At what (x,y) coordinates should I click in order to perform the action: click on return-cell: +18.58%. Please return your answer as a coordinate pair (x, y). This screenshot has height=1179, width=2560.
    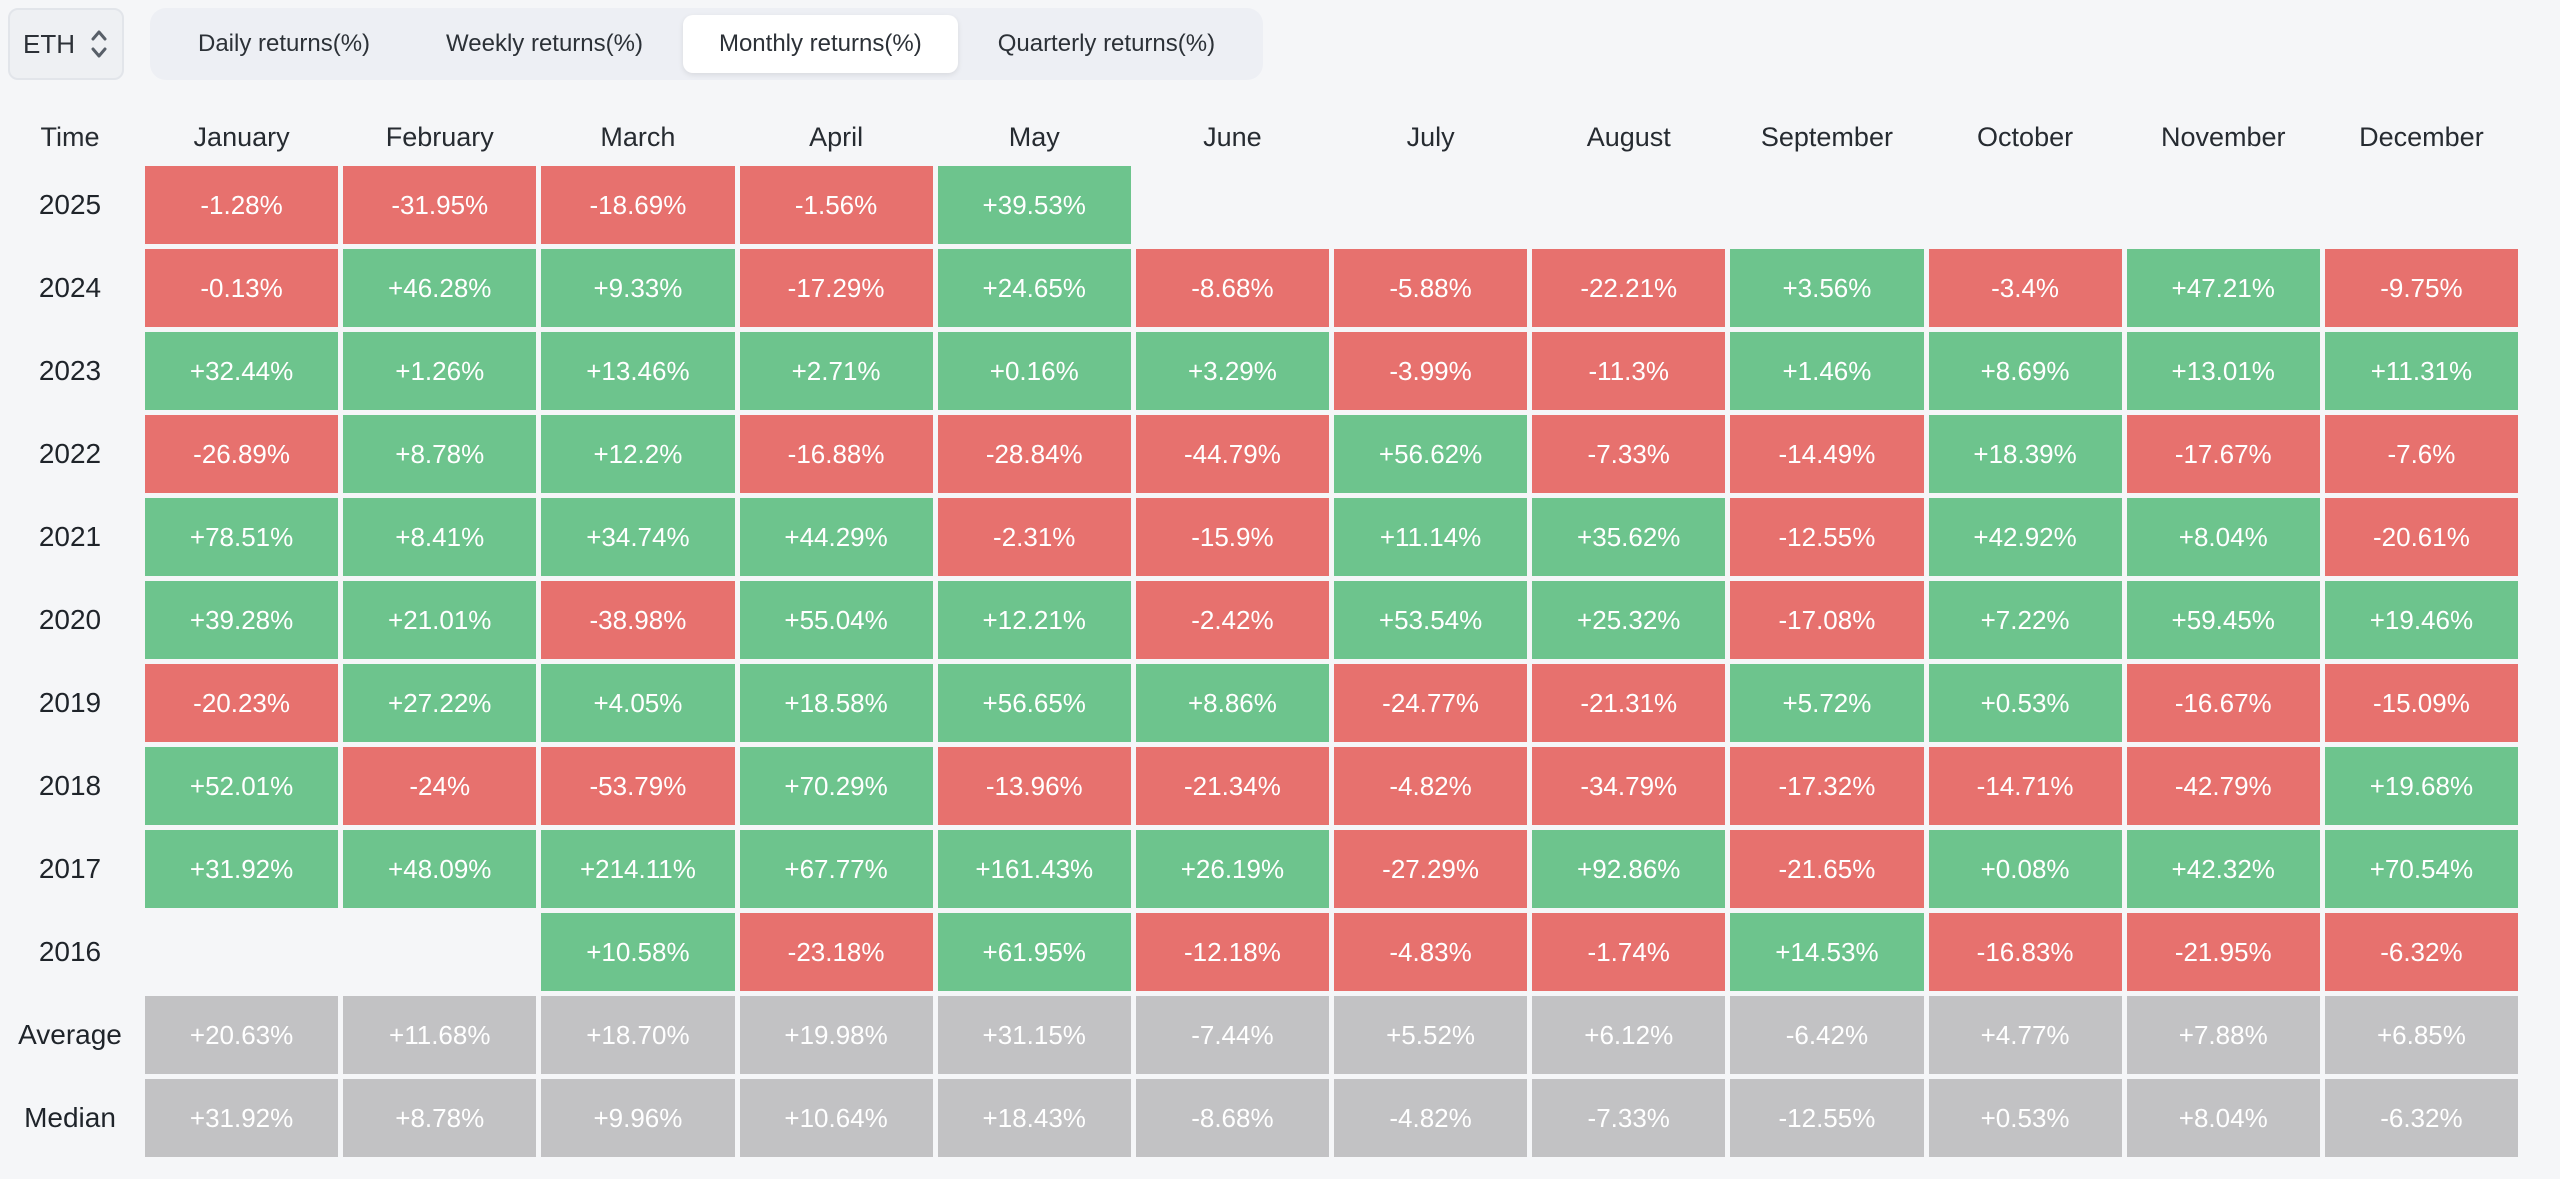
    Looking at the image, I should click on (836, 703).